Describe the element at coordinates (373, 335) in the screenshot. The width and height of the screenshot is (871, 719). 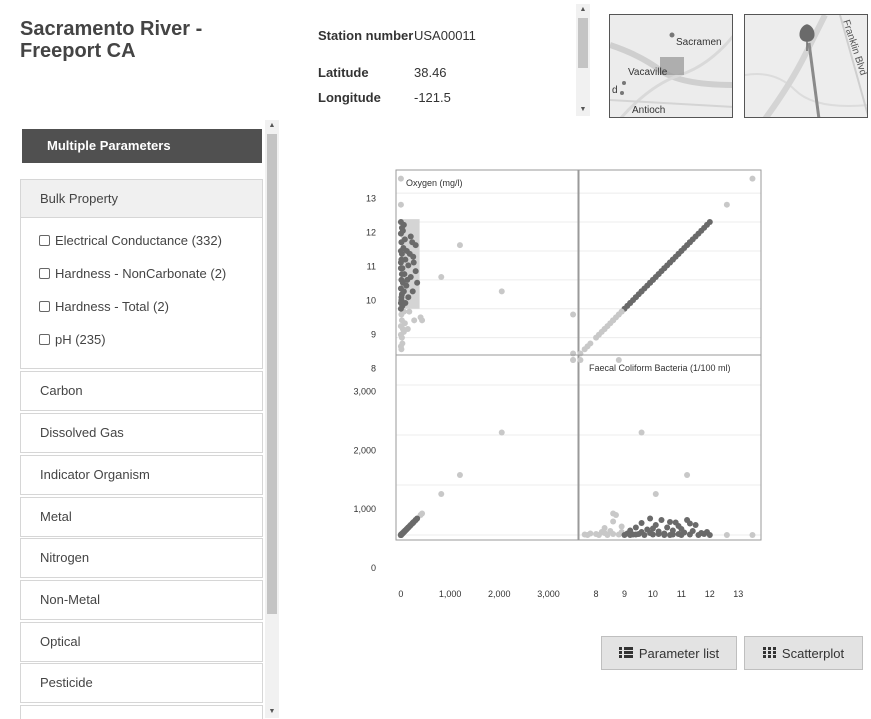
I see `y-tick-label: 9` at that location.